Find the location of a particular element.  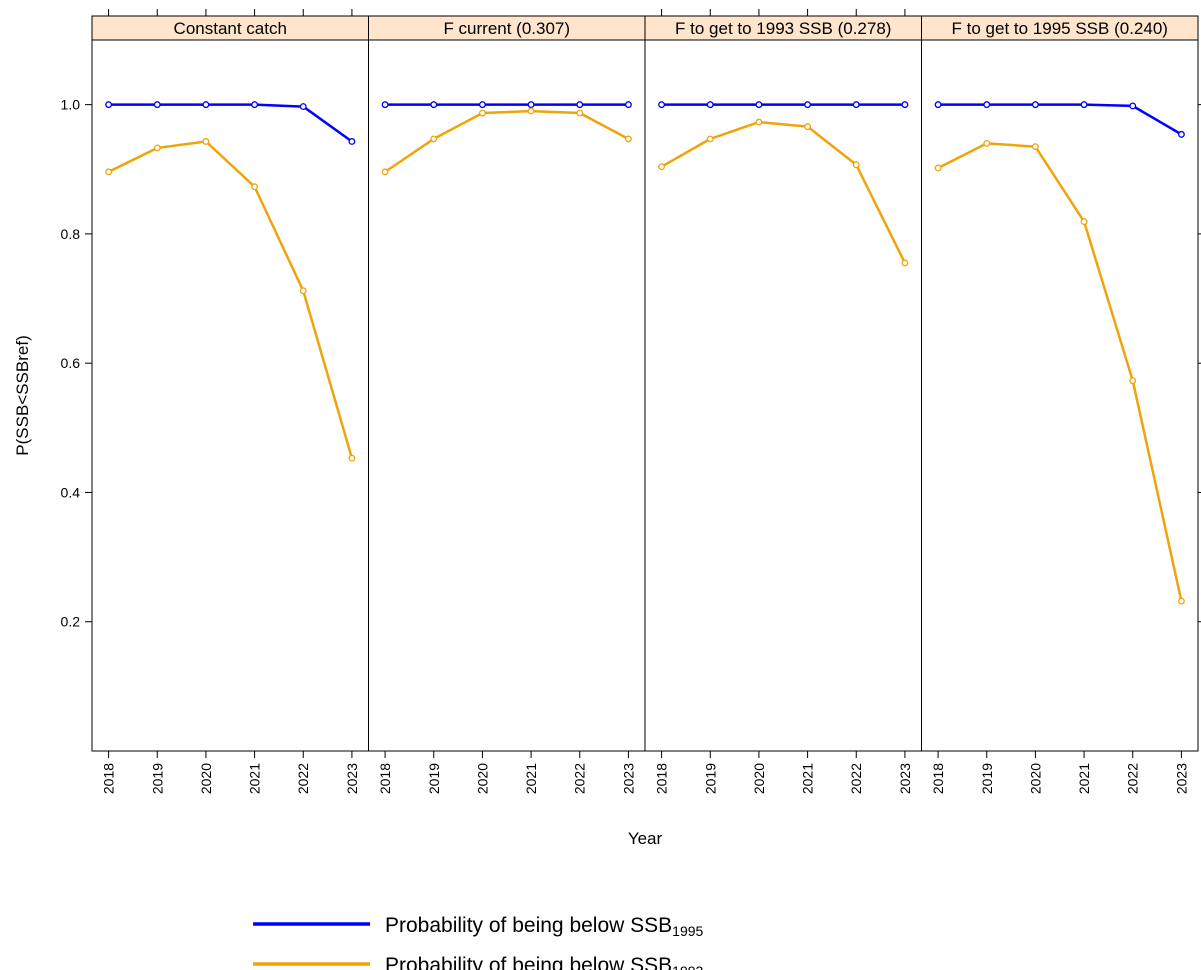

legend-item: Probability of being below SSB1995 is located at coordinates (478, 926).